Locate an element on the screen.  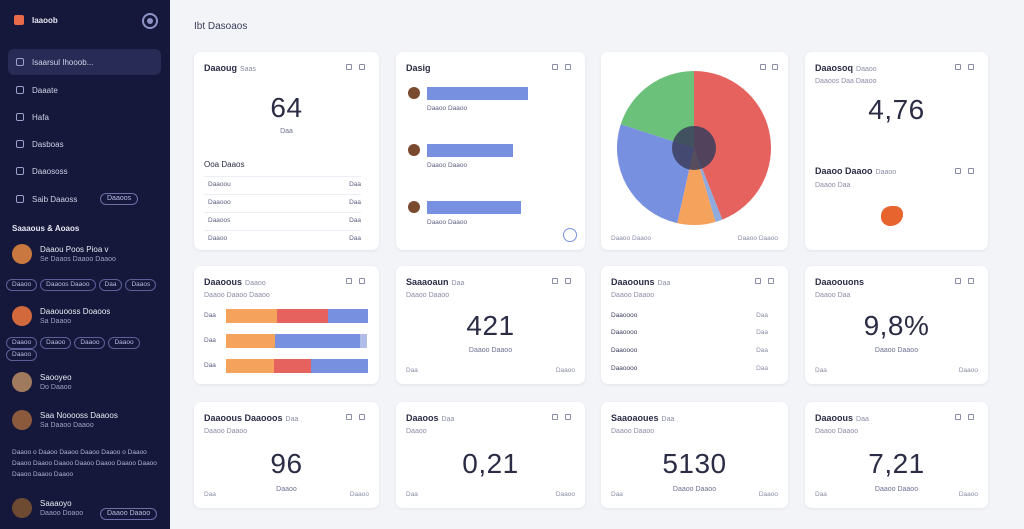
kpi-value: 0,21 is located at coordinates (490, 463).